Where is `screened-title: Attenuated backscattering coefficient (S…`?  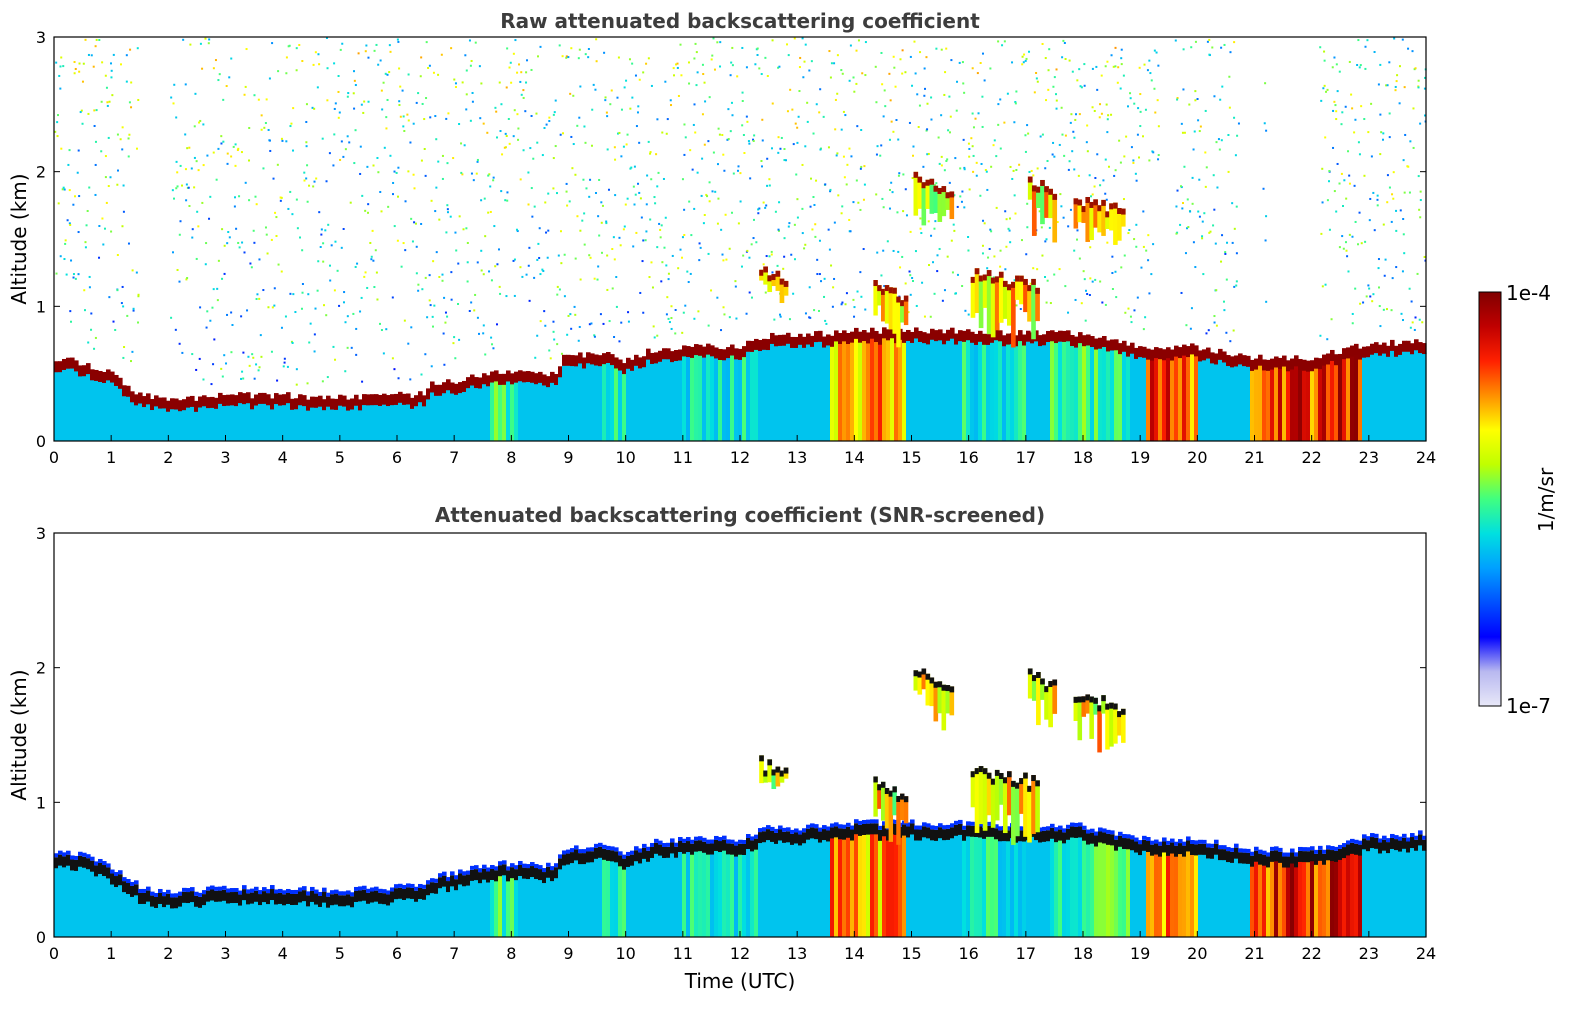
screened-title: Attenuated backscattering coefficient (S… is located at coordinates (740, 515).